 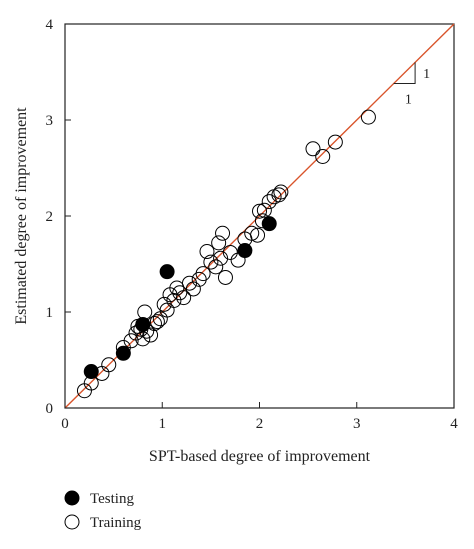 I want to click on x-tick-label: 0, so click(x=65, y=424).